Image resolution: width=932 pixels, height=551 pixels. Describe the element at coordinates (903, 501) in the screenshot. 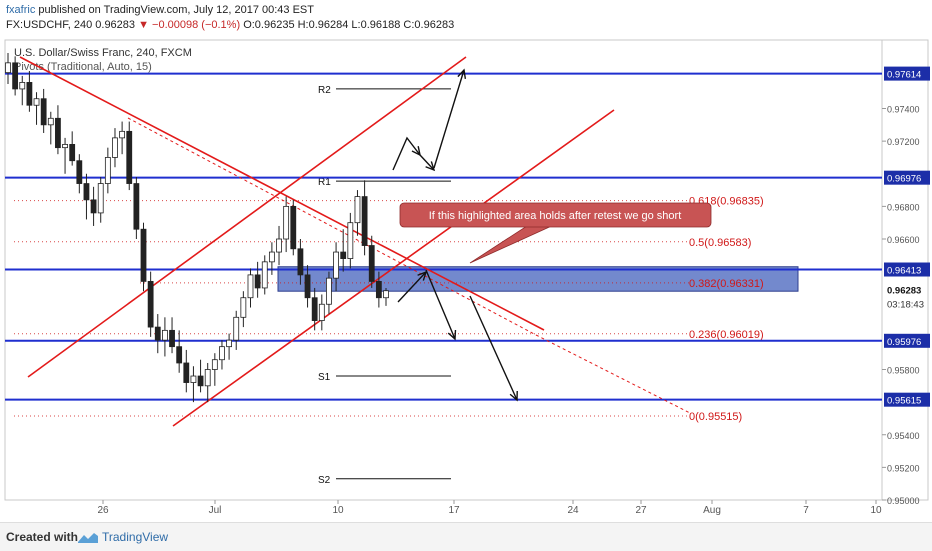

I see `y-tick-label: 0.95000` at that location.